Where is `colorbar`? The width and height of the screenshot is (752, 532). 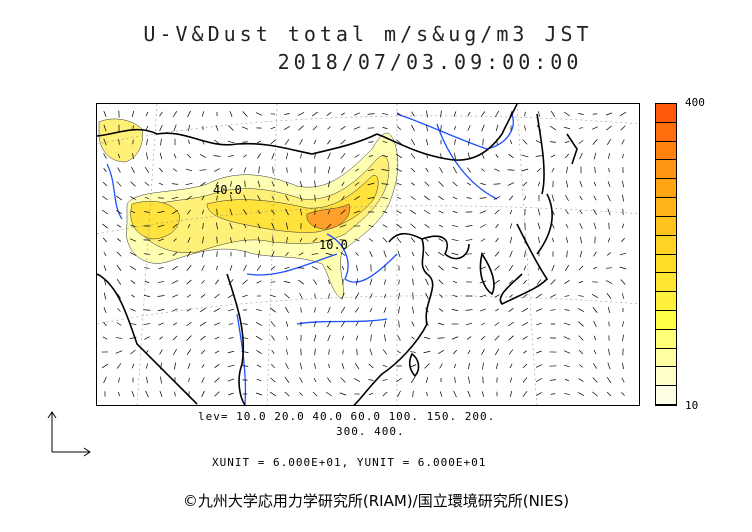
colorbar is located at coordinates (666, 254).